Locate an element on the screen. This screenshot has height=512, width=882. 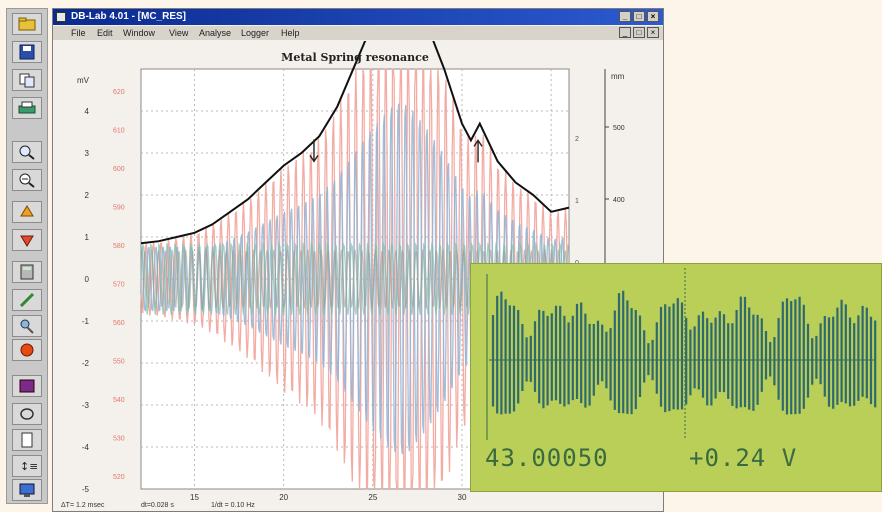
y-left-tick: 2 is located at coordinates (87, 195).